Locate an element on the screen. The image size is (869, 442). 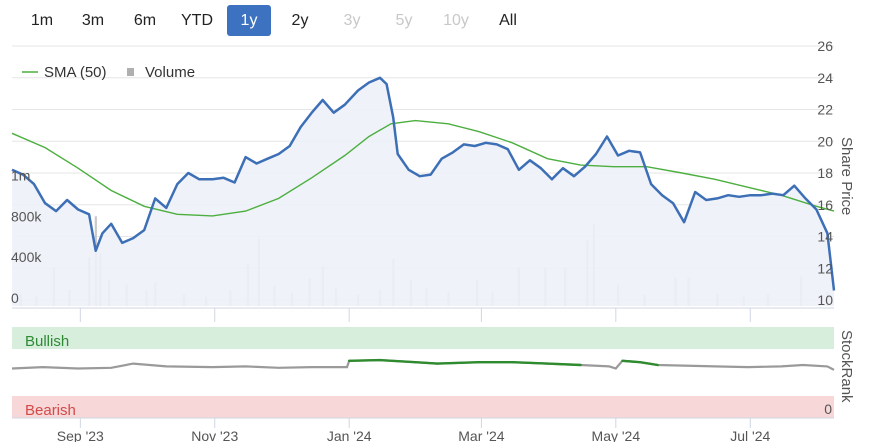
sma-legend-label: SMA (50) is located at coordinates (75, 72).